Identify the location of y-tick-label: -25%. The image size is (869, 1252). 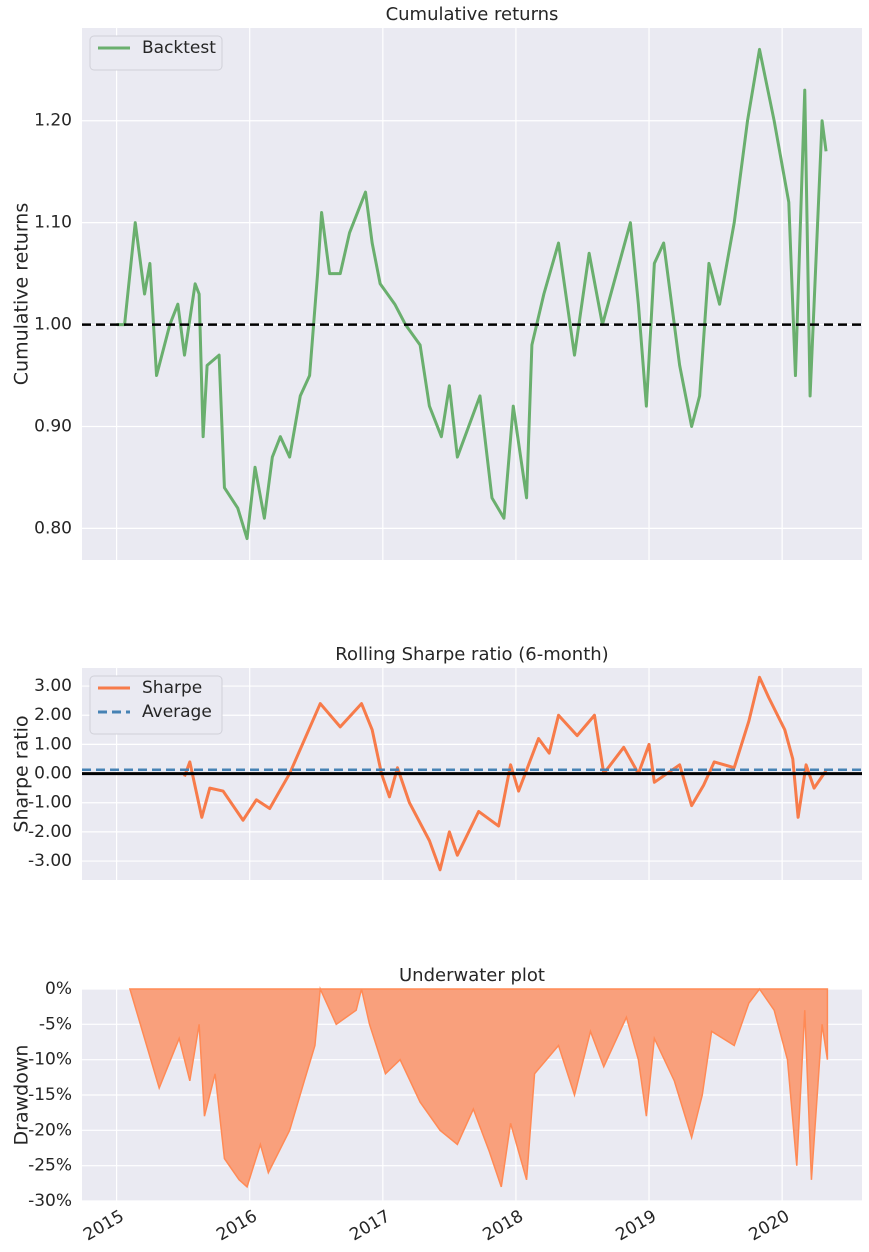
(50, 1166).